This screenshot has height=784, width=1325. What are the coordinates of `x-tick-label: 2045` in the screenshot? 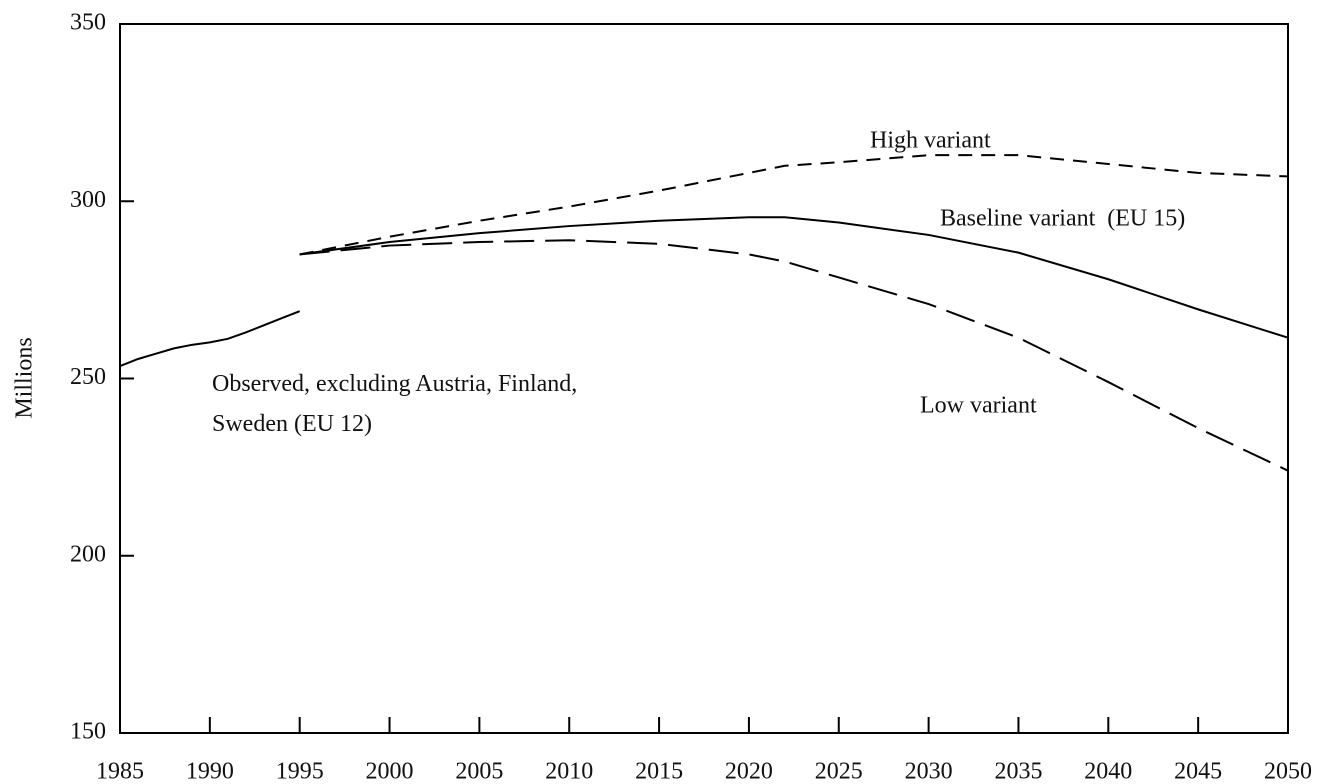 It's located at (1198, 771).